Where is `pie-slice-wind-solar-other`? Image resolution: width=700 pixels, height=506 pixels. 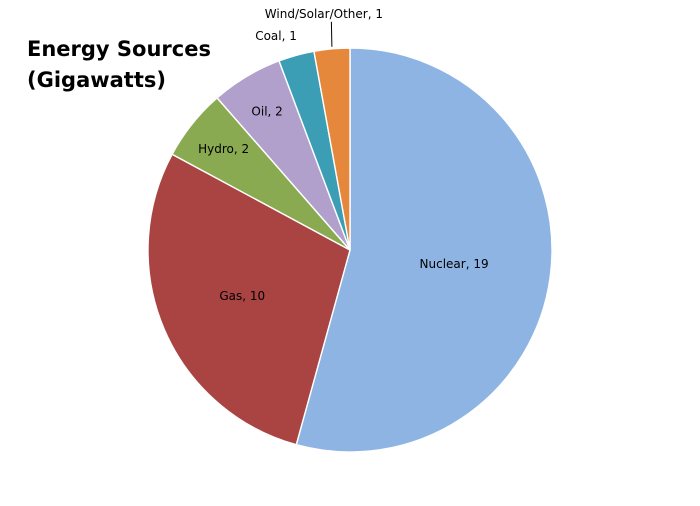 pie-slice-wind-solar-other is located at coordinates (332, 149).